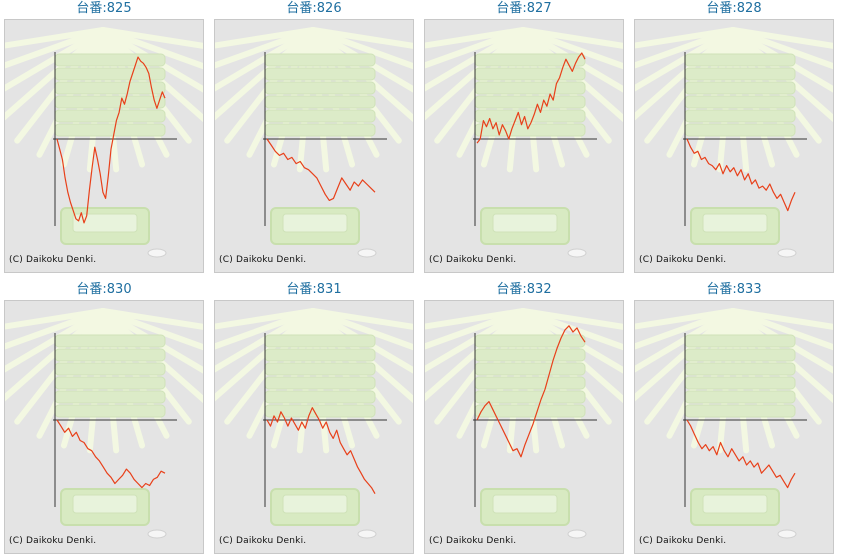 This screenshot has height=558, width=843. What do you see at coordinates (104, 8) in the screenshot?
I see `machine-title-825: 台番:825` at bounding box center [104, 8].